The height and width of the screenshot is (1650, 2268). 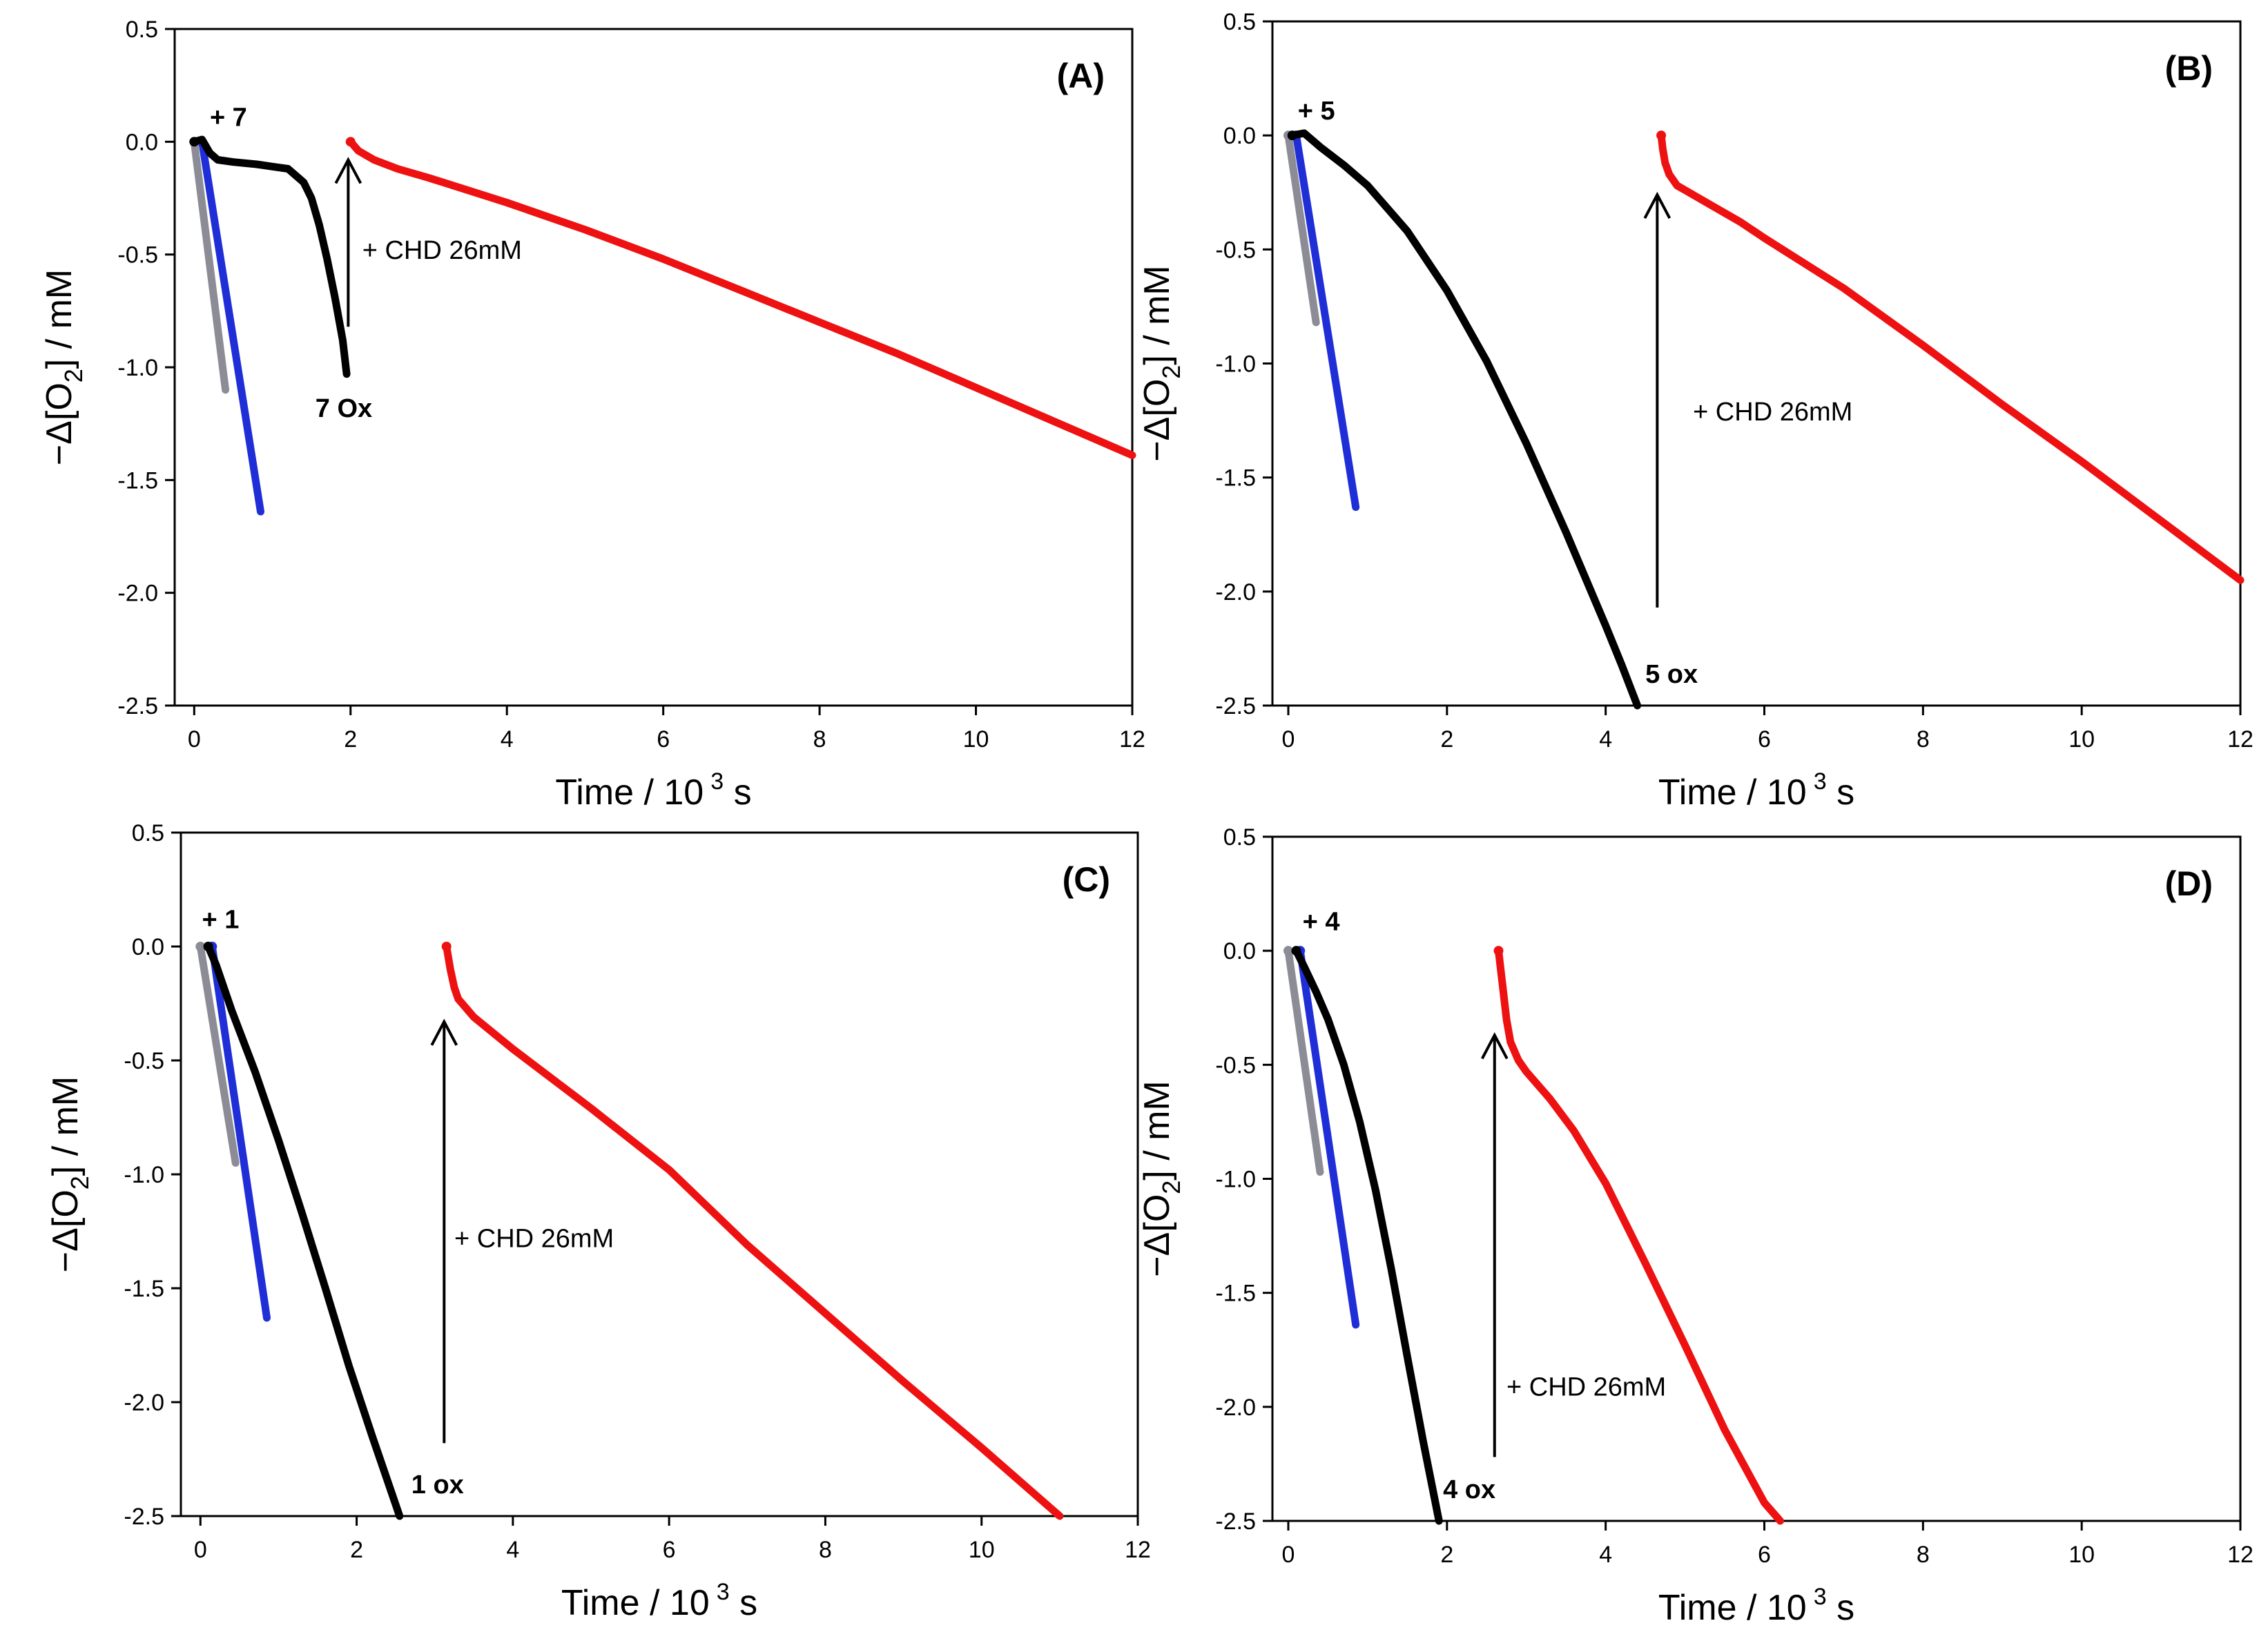 What do you see at coordinates (1465, 419) in the screenshot?
I see `series-line-black` at bounding box center [1465, 419].